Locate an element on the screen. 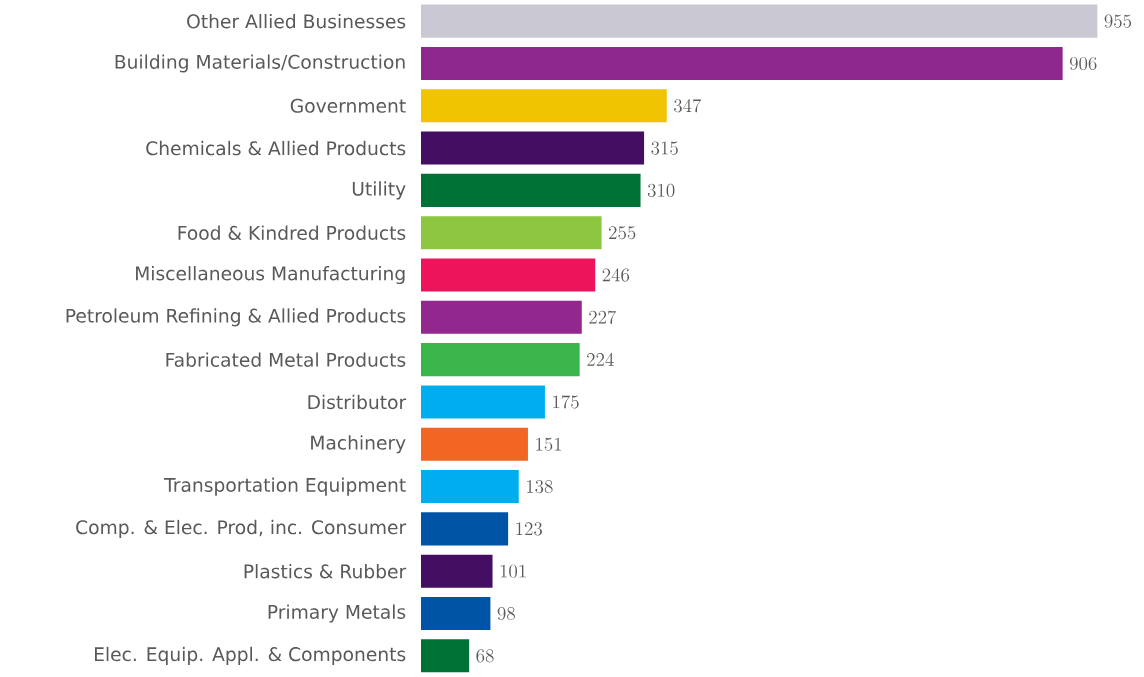  y-tick-label: Petroleum Refining & Allied Products is located at coordinates (236, 317).